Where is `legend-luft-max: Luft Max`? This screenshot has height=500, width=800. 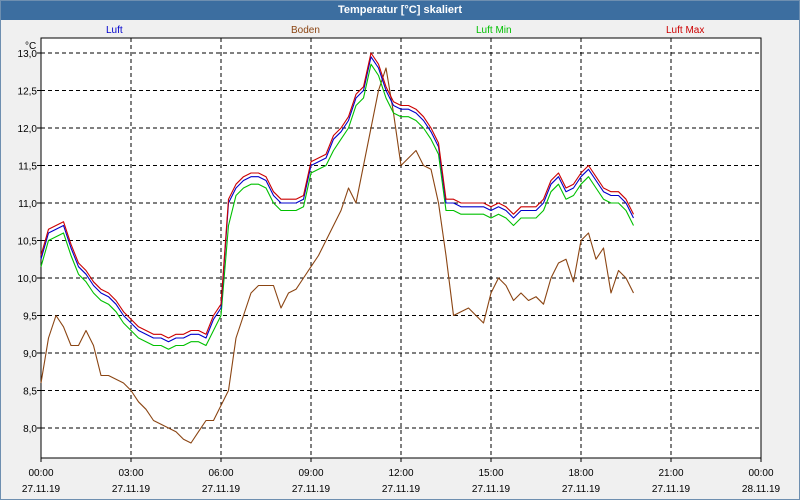 legend-luft-max: Luft Max is located at coordinates (685, 30).